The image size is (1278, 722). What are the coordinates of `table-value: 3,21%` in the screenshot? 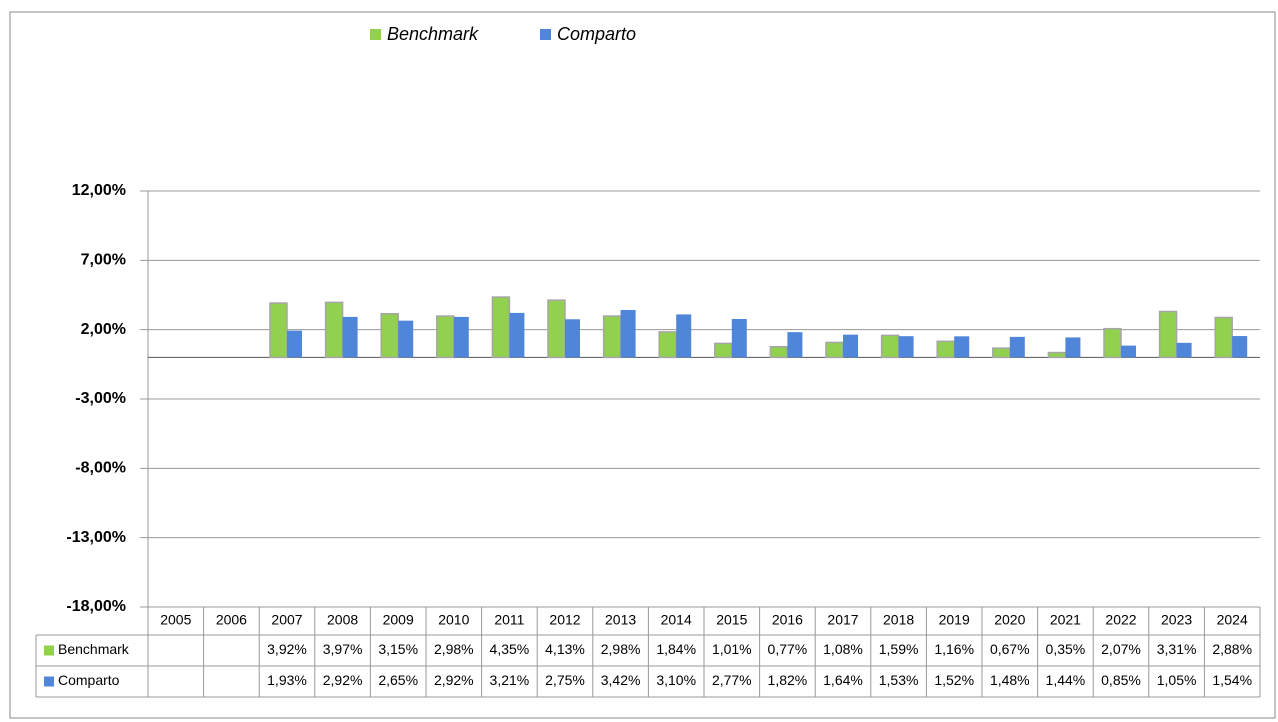 It's located at (510, 680).